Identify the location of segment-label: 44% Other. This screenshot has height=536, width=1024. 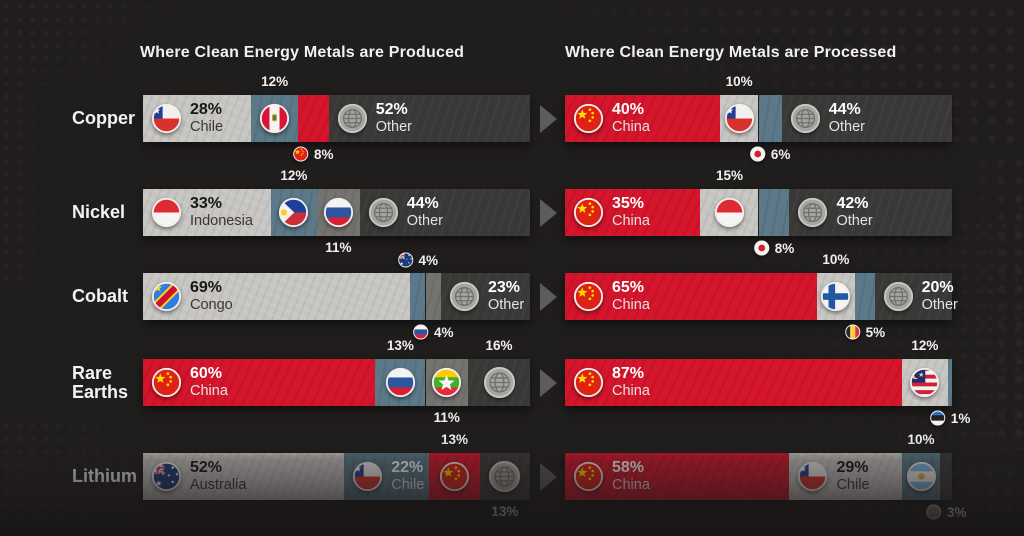
(823, 118).